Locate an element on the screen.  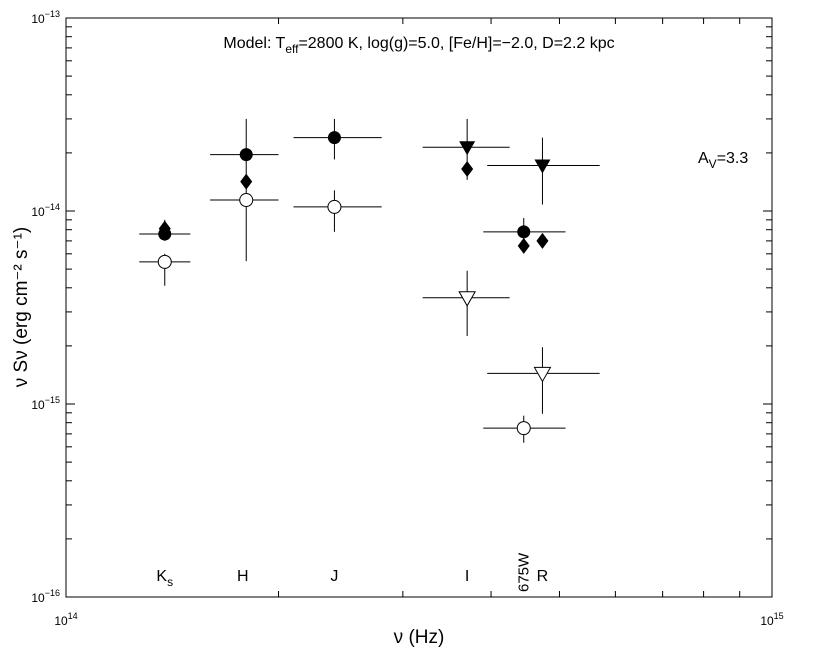
y-tick-labels: 10−16 10−15 10−14 10−13 is located at coordinates (45, 307).